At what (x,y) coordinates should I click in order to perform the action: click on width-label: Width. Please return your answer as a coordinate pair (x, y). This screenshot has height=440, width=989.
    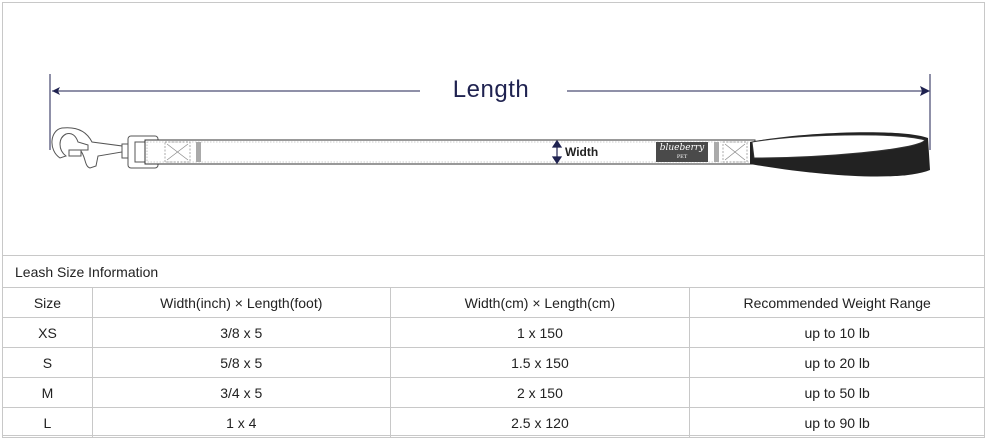
    Looking at the image, I should click on (582, 152).